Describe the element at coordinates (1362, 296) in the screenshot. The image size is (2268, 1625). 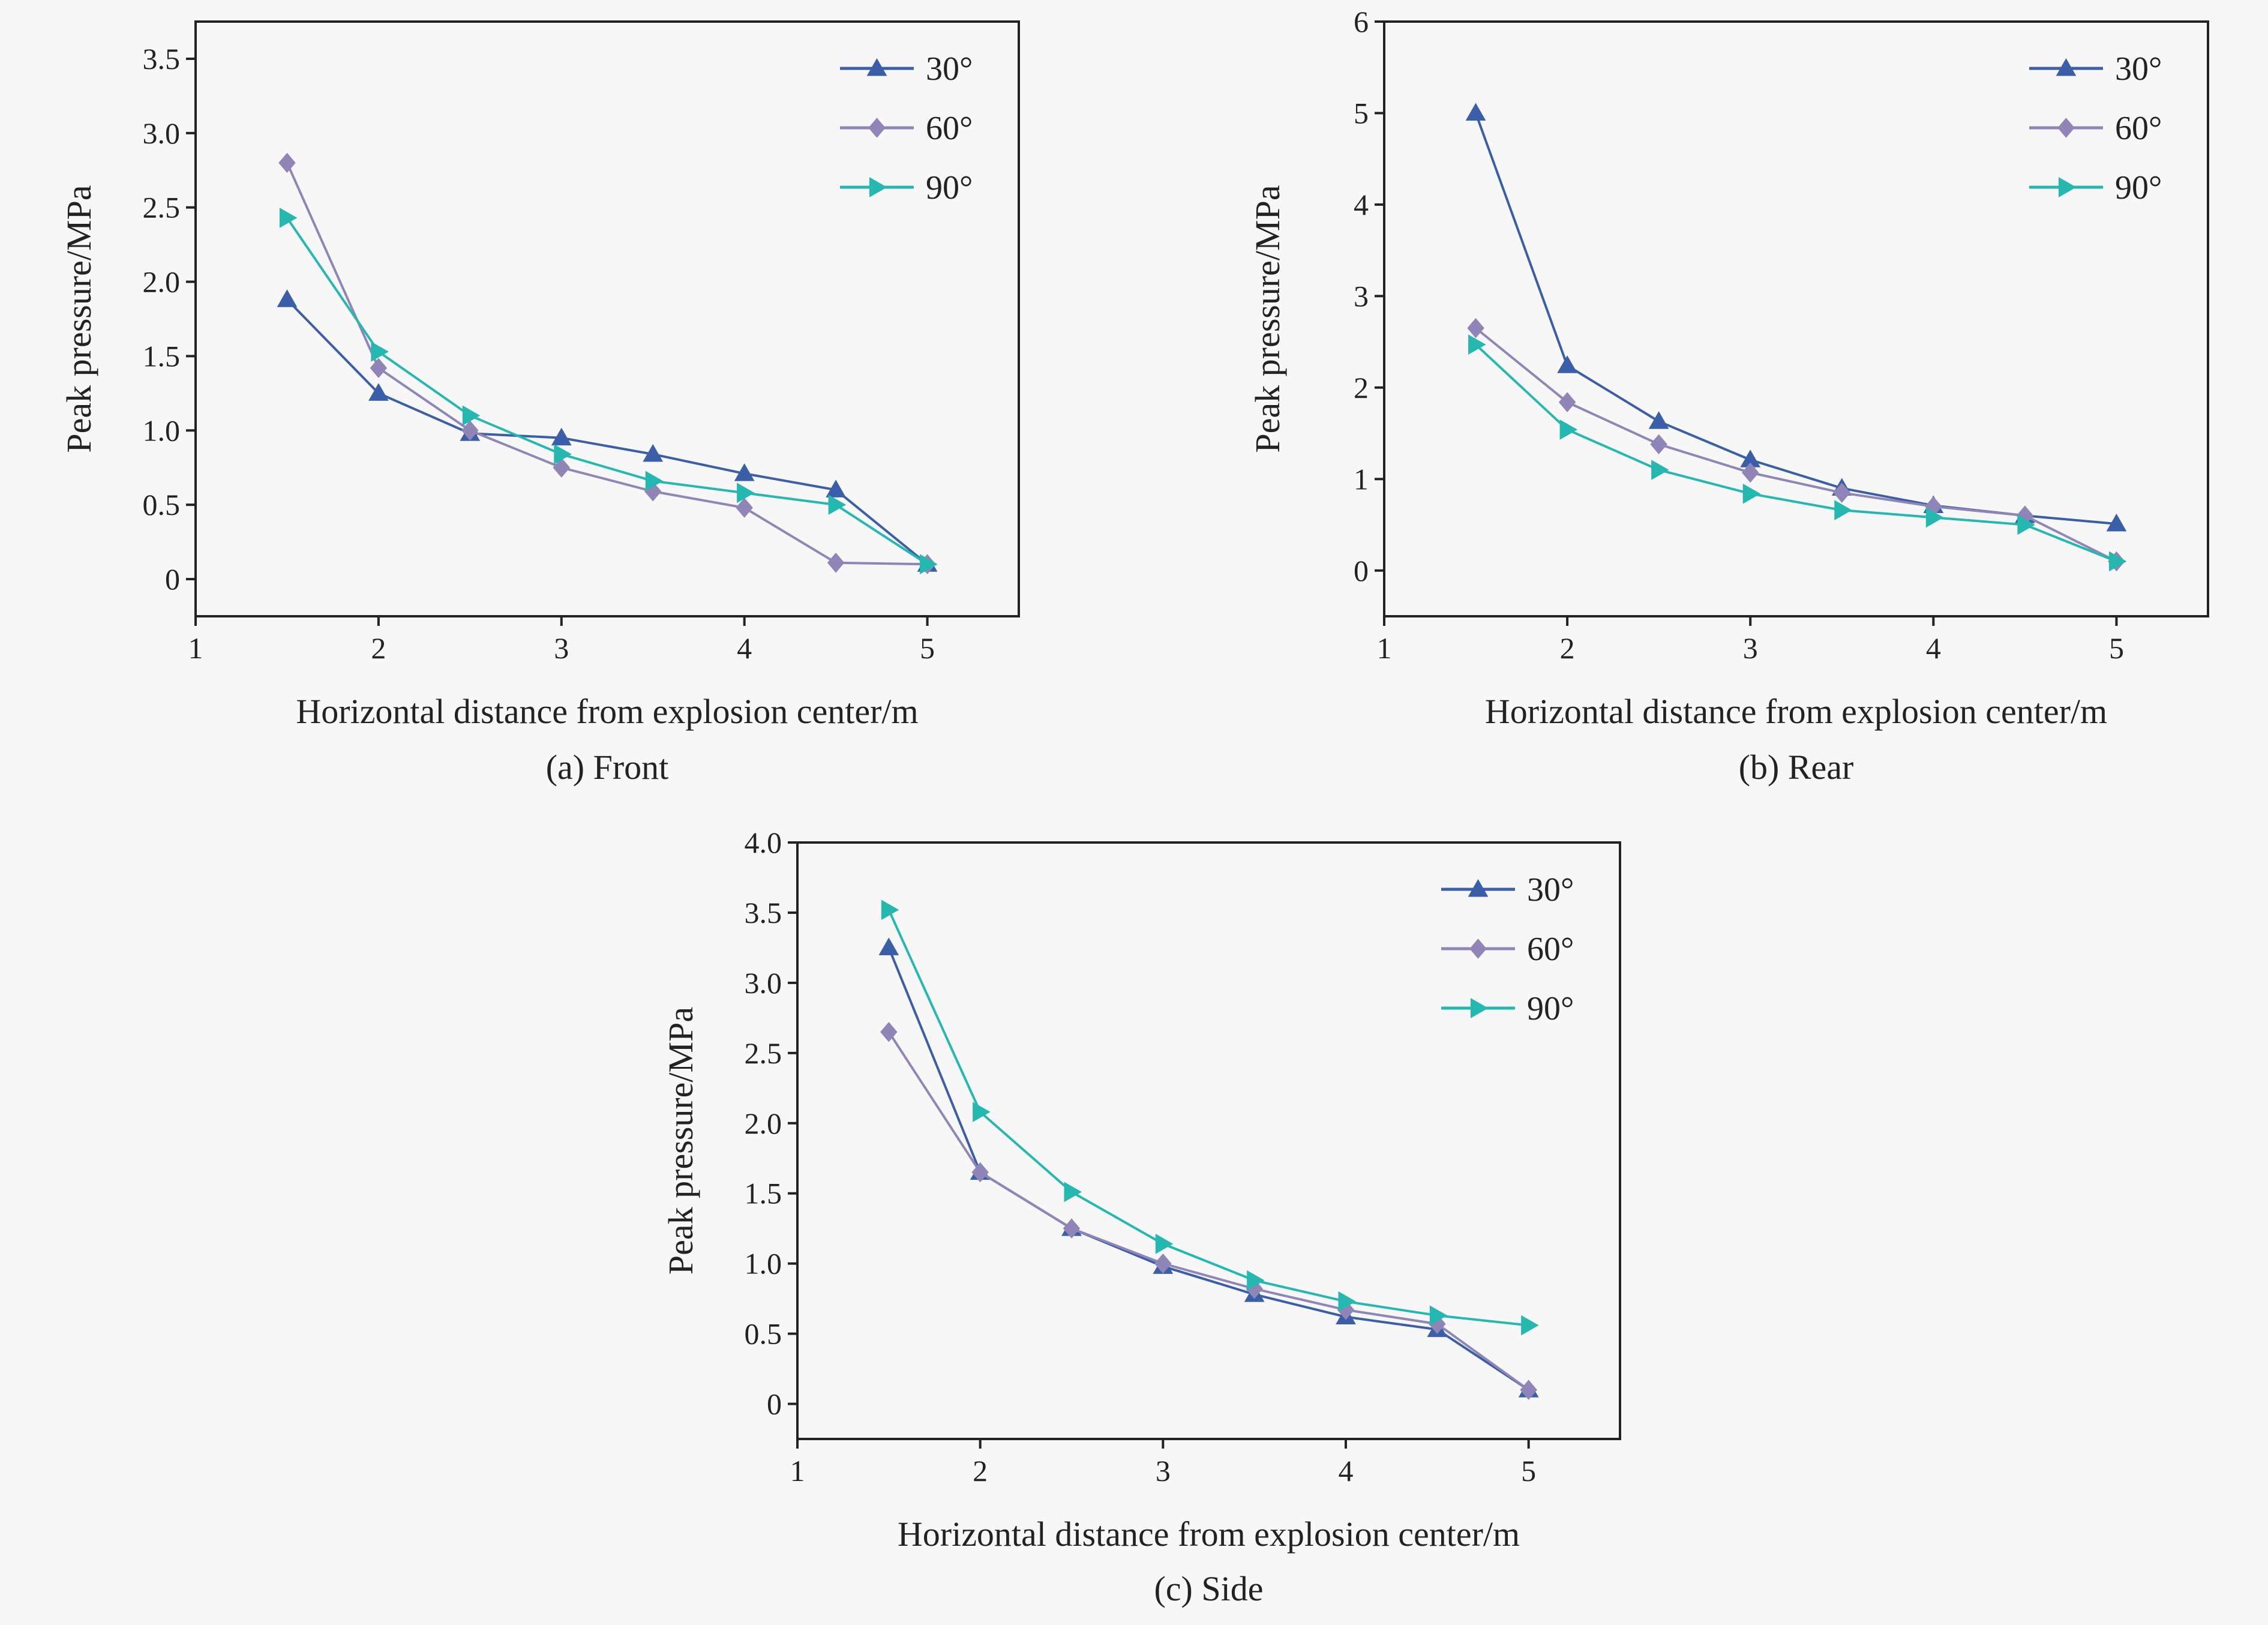
I see `y-tick-label: 3` at that location.